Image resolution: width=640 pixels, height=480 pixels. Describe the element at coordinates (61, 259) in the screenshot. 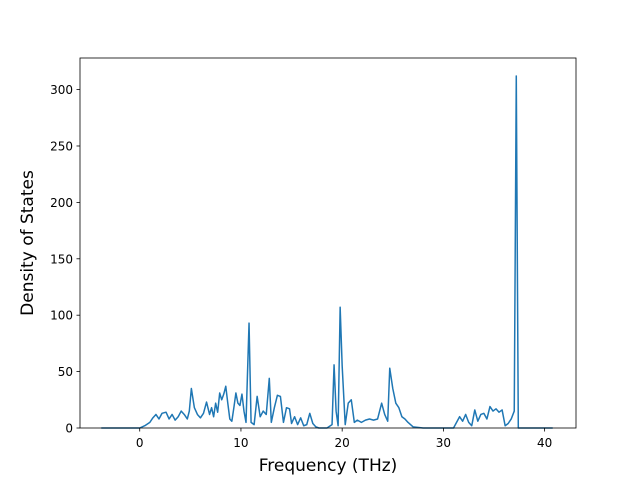

I see `y-tick-label: 150` at that location.